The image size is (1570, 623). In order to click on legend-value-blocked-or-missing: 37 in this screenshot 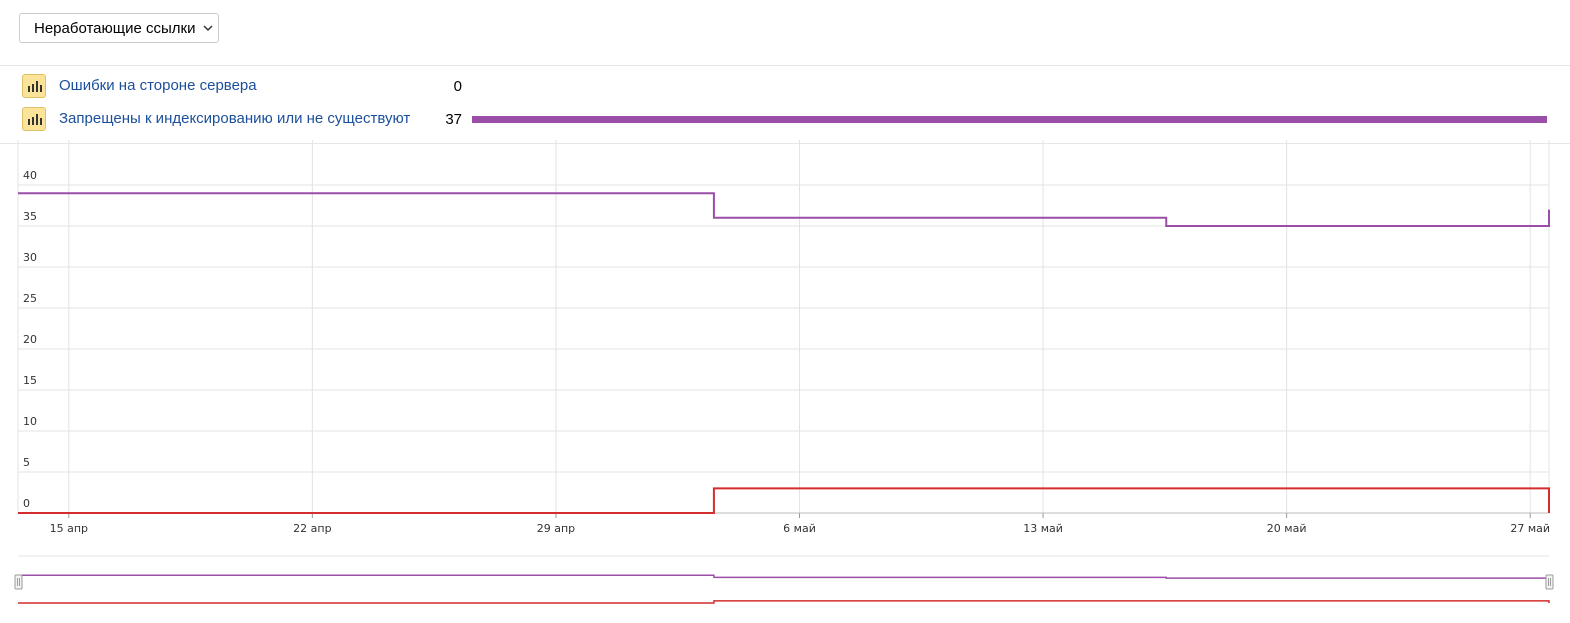, I will do `click(453, 119)`.